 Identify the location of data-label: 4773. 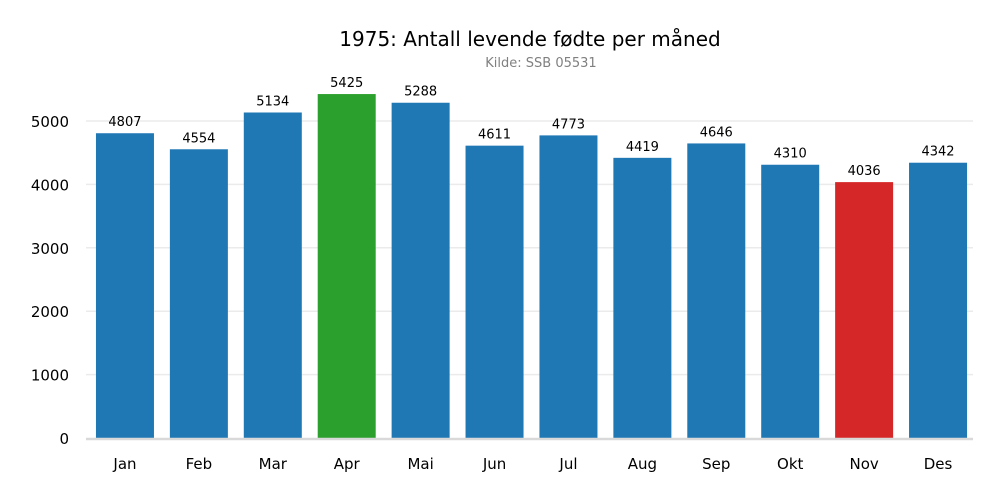
(568, 124).